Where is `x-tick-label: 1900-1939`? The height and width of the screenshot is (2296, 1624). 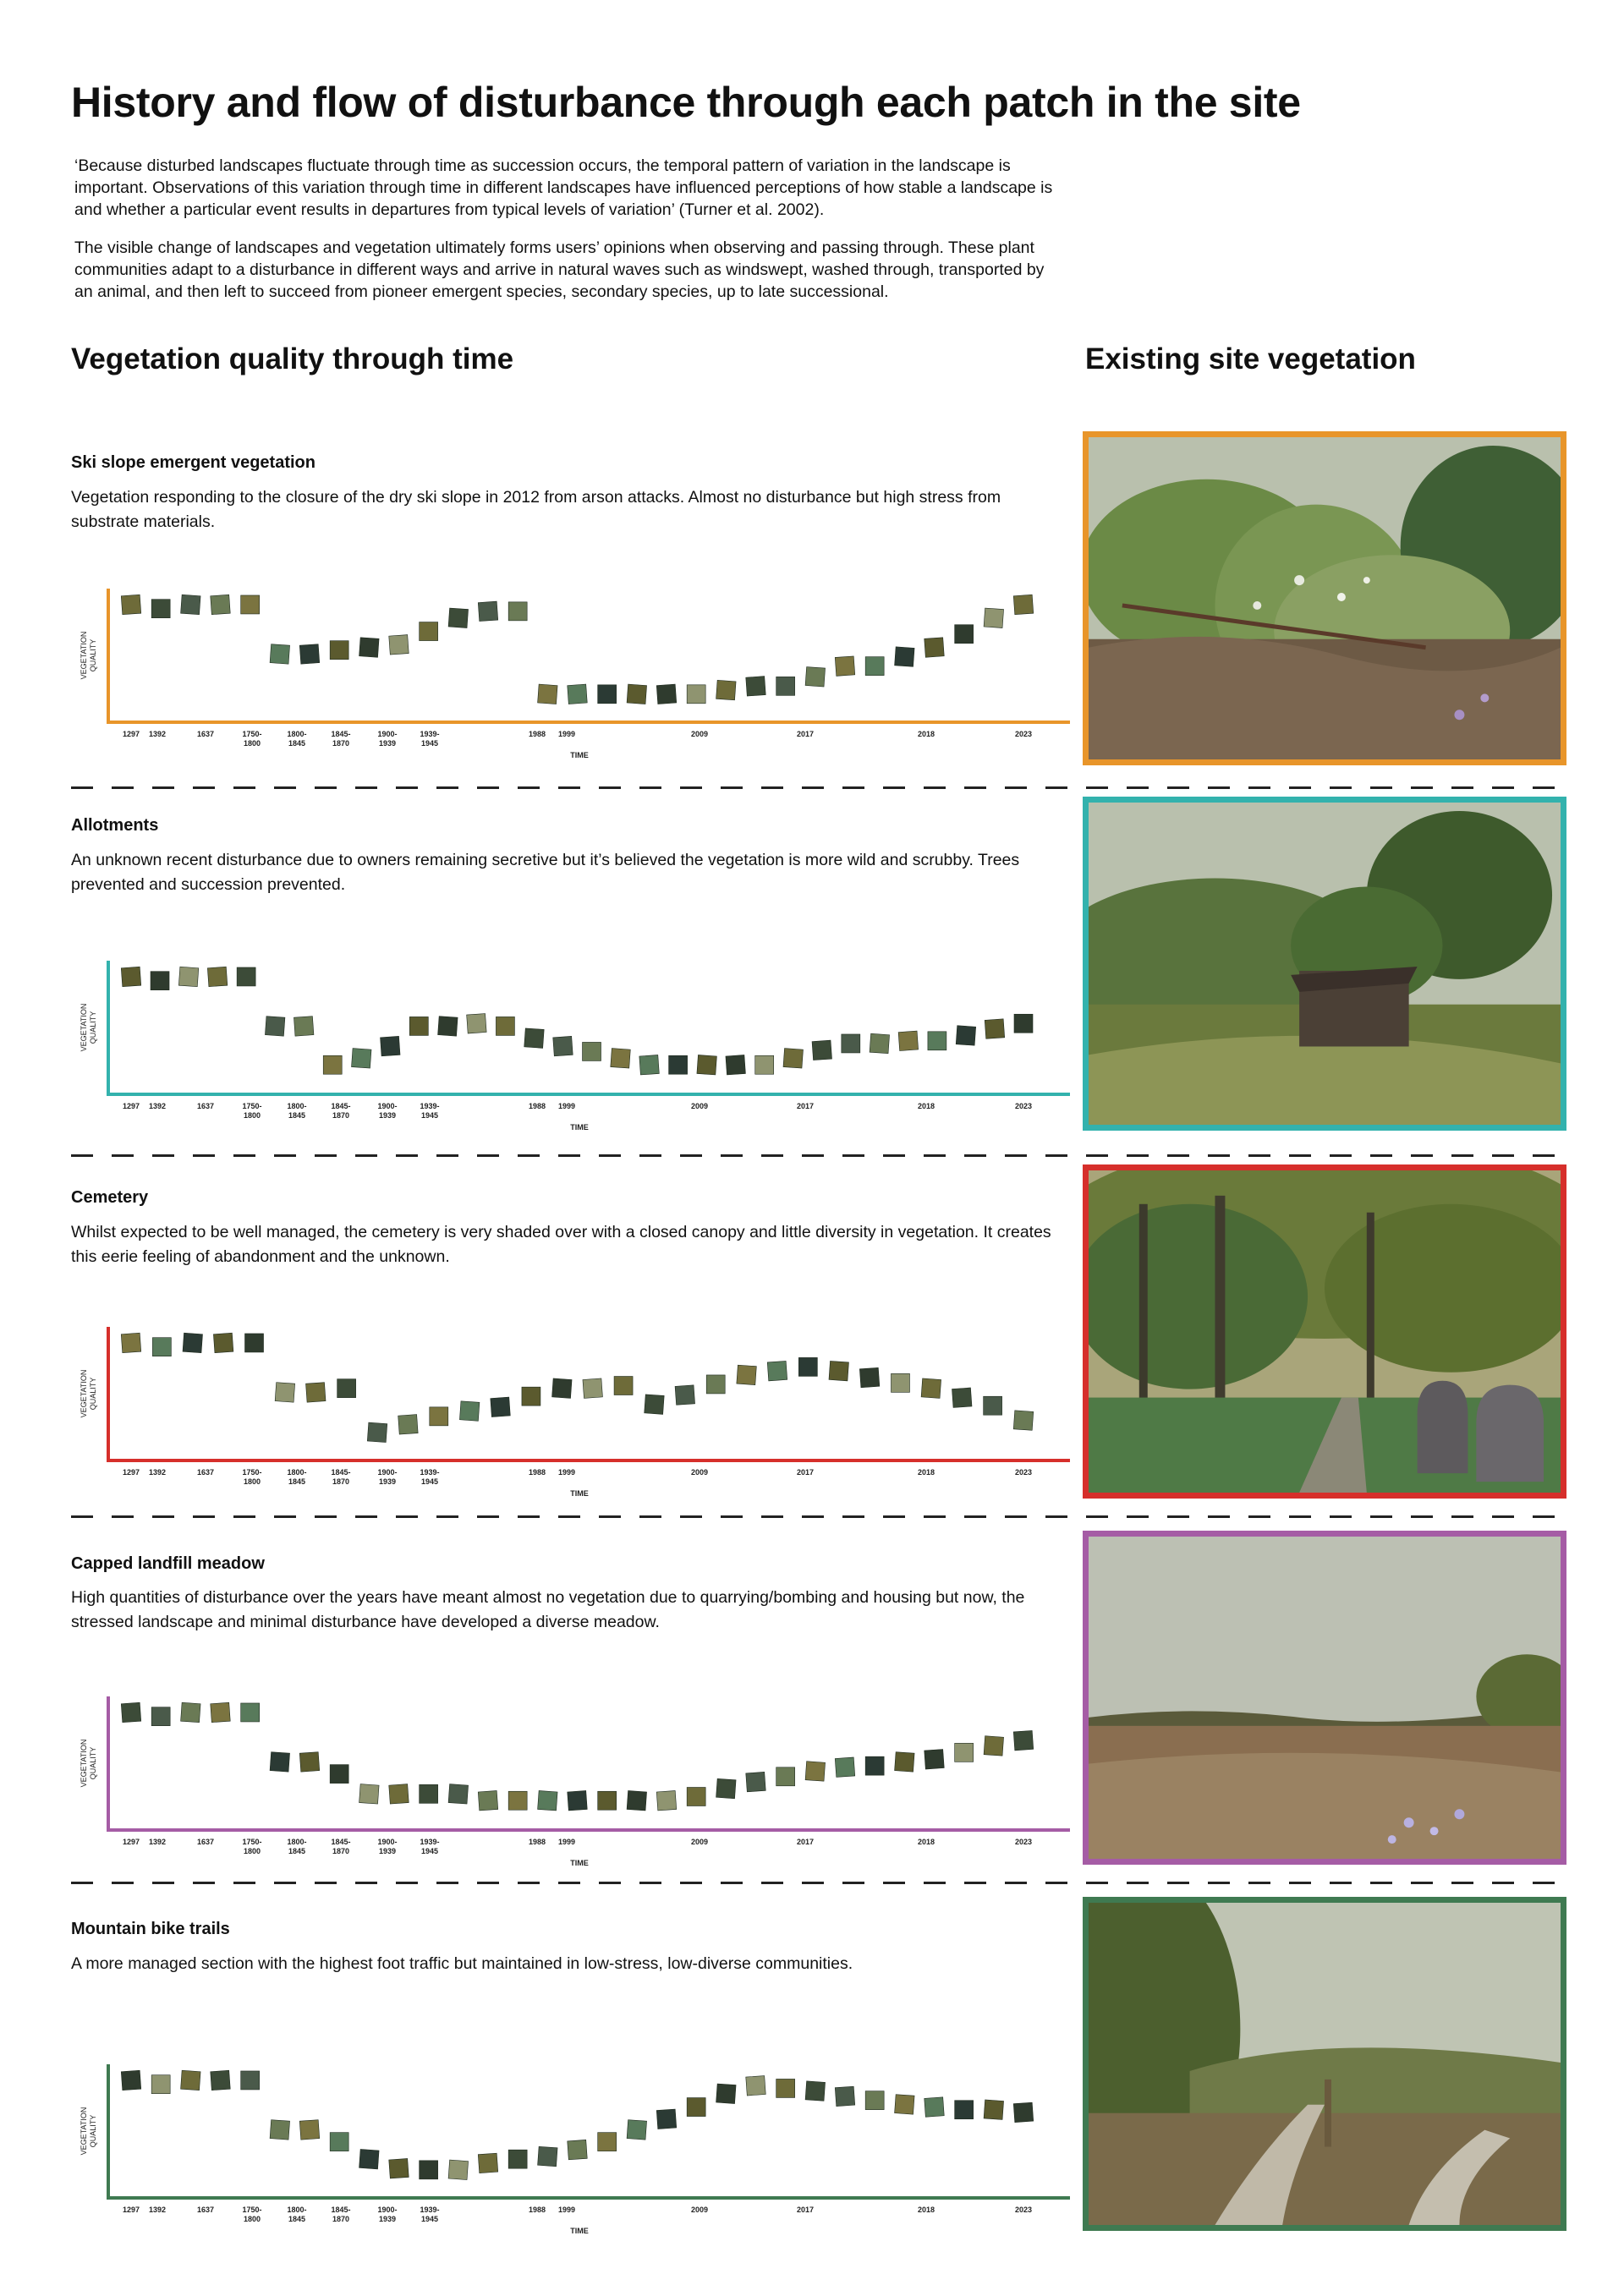
x-tick-label: 1900-1939 is located at coordinates (387, 2214).